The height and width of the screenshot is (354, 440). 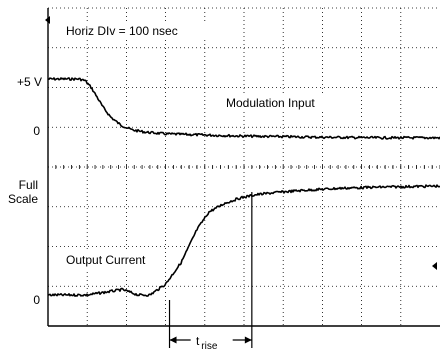 I want to click on out-level-zero-label: 0, so click(x=36, y=300).